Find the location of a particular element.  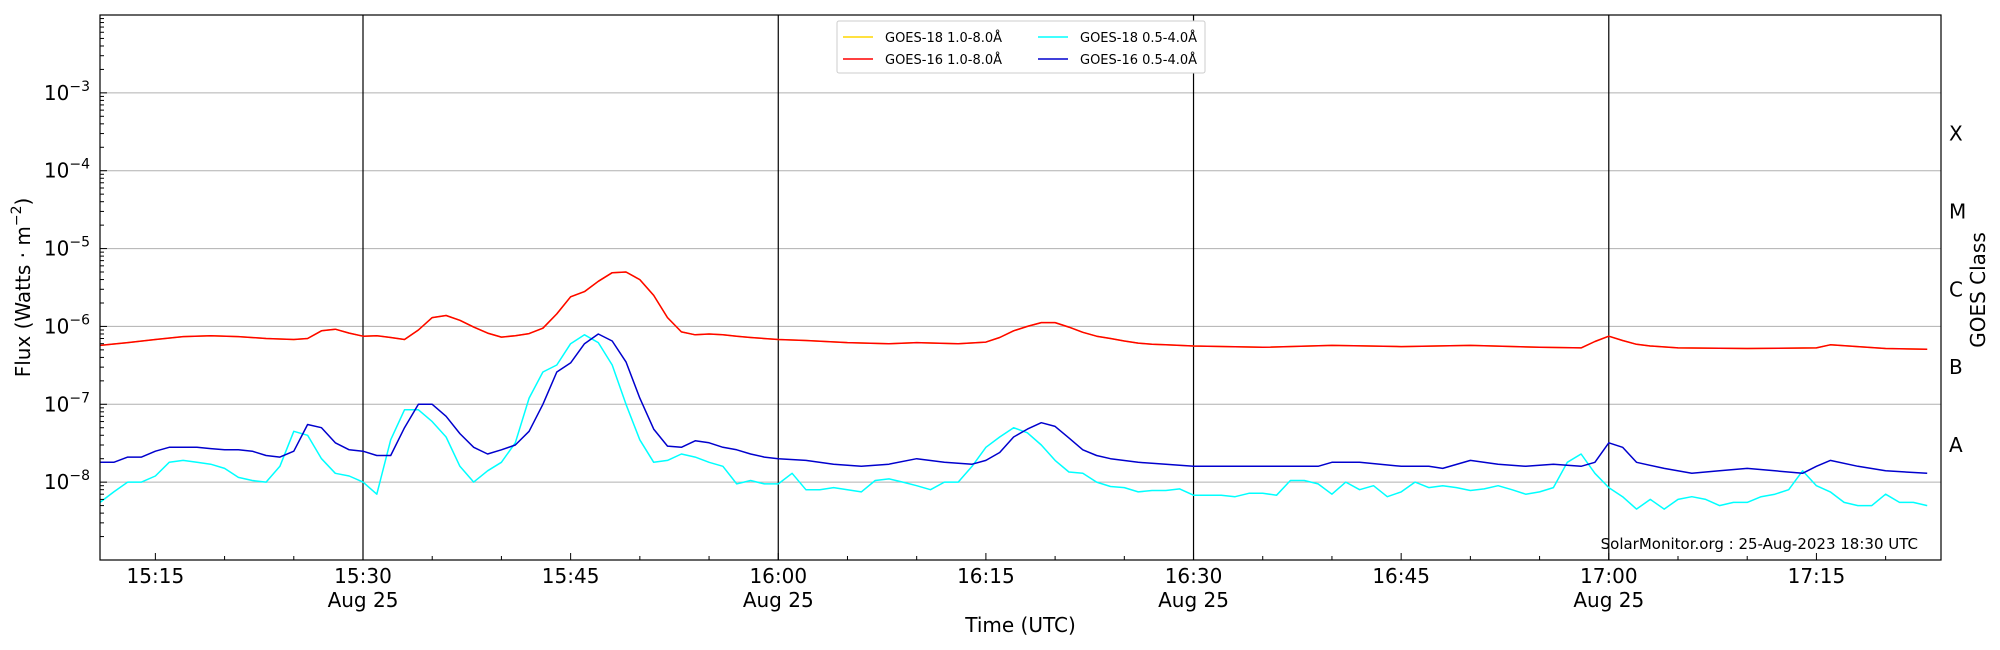

goes-class-label: C is located at coordinates (1956, 289).